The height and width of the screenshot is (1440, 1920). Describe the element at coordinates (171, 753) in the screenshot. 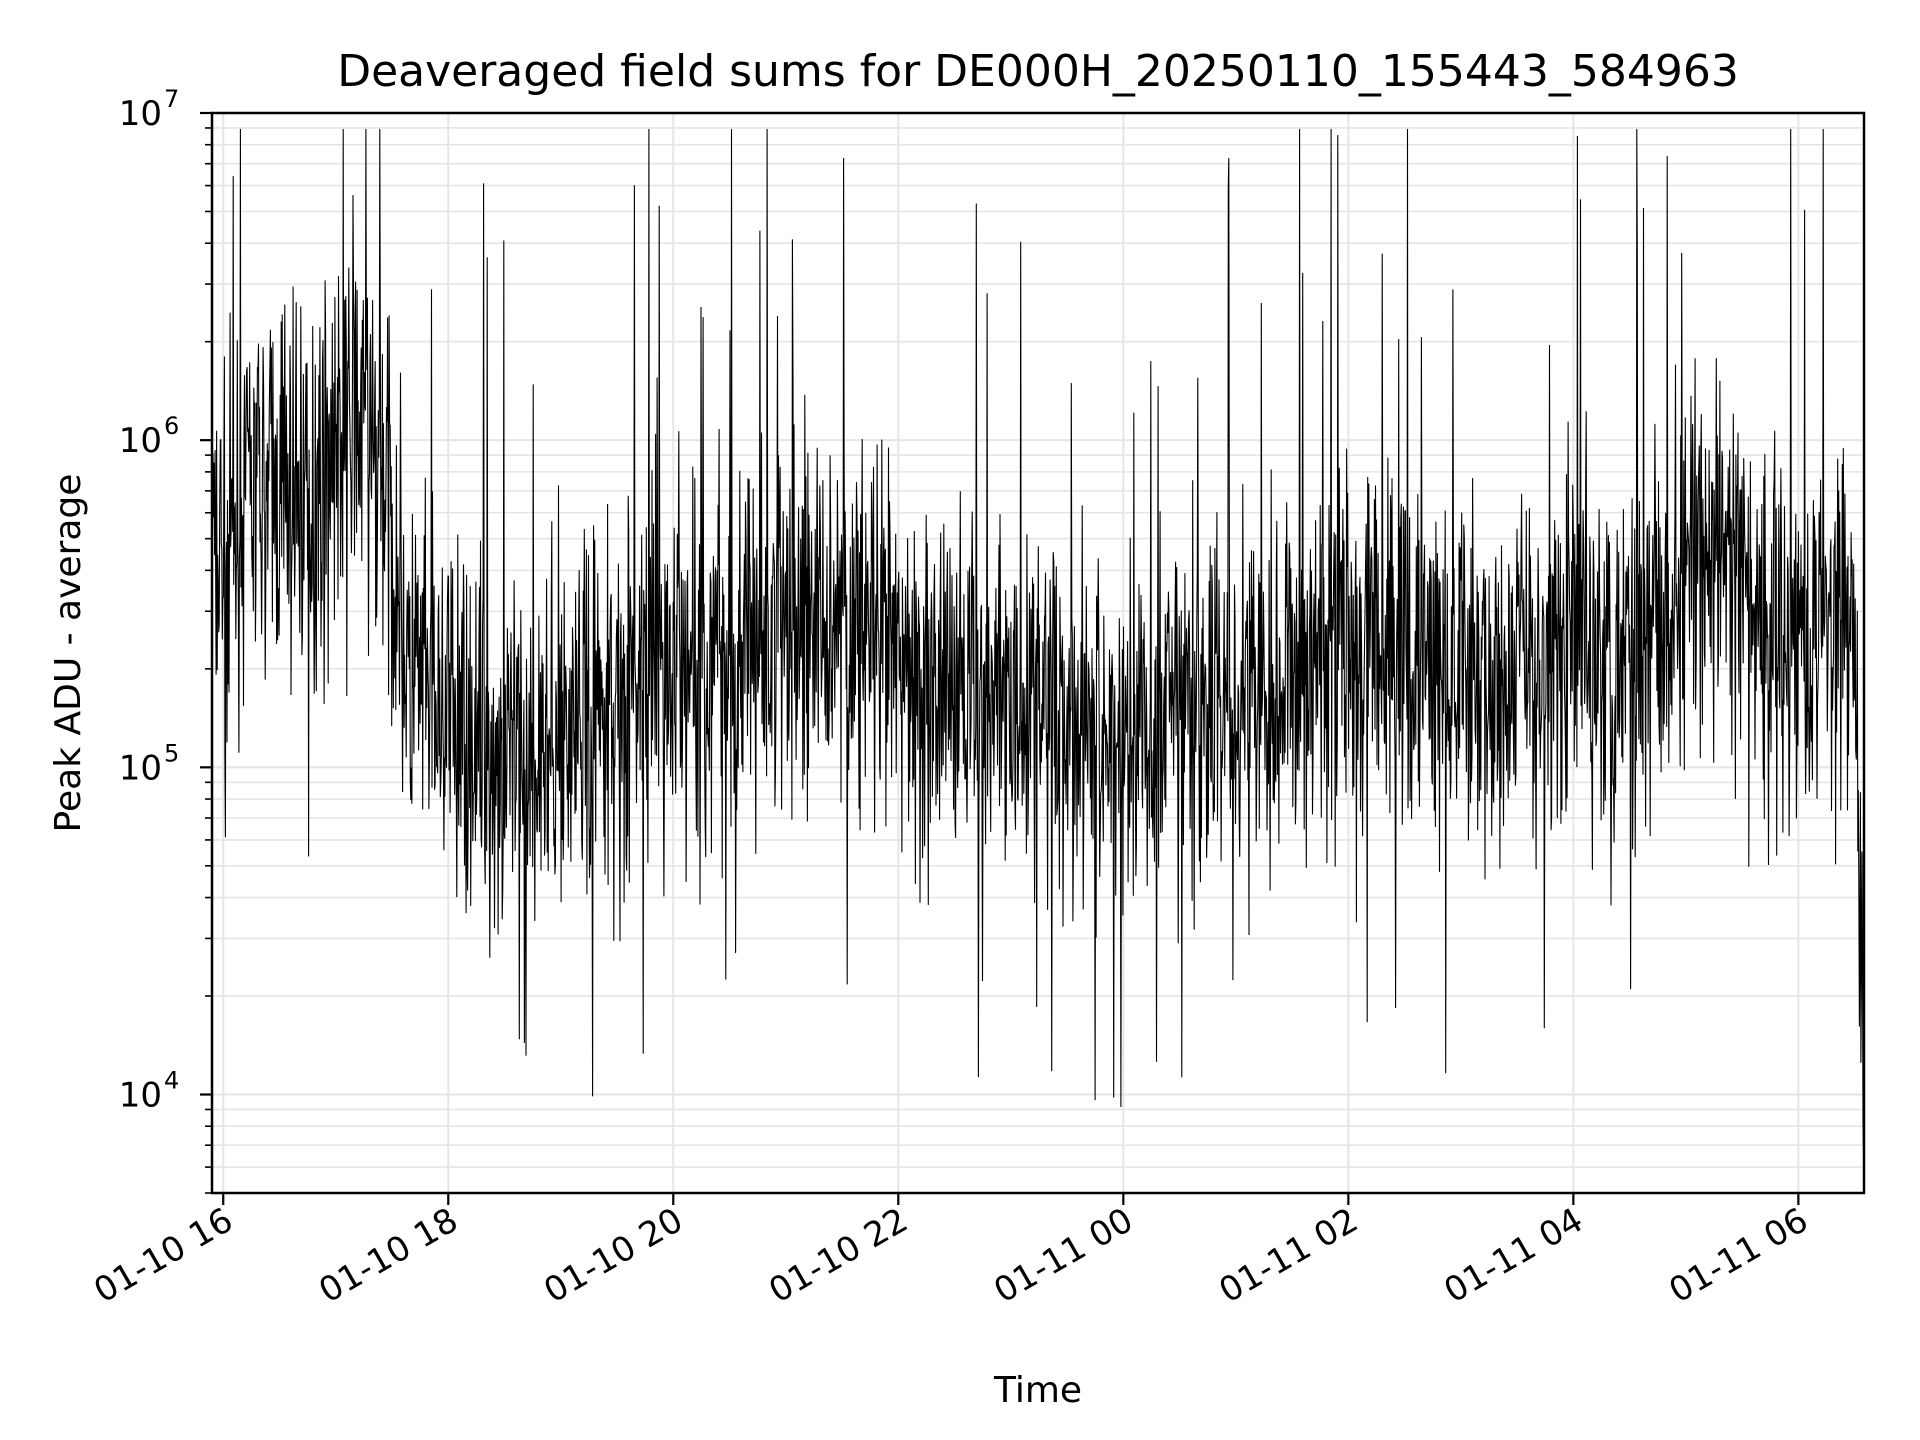

I see `y-tick-exponent: 5` at that location.